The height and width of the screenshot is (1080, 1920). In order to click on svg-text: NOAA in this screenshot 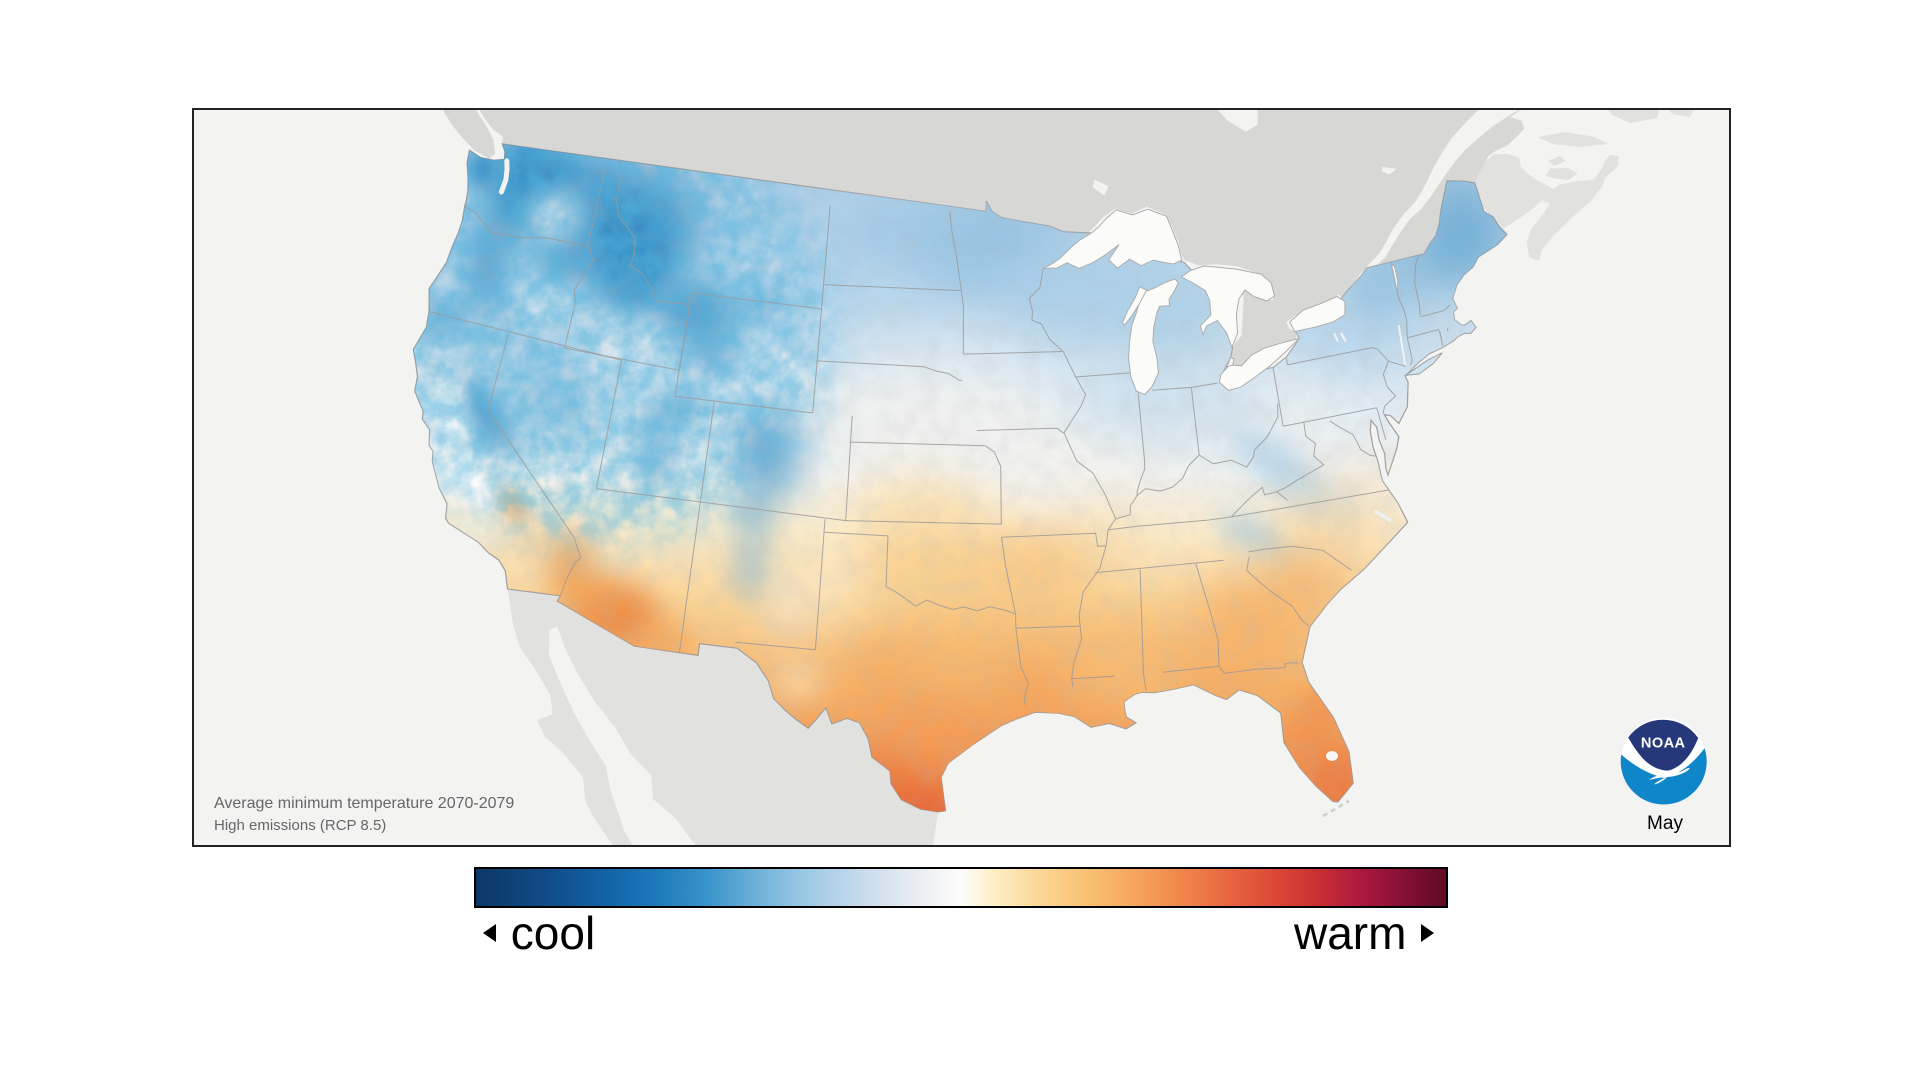, I will do `click(1663, 744)`.